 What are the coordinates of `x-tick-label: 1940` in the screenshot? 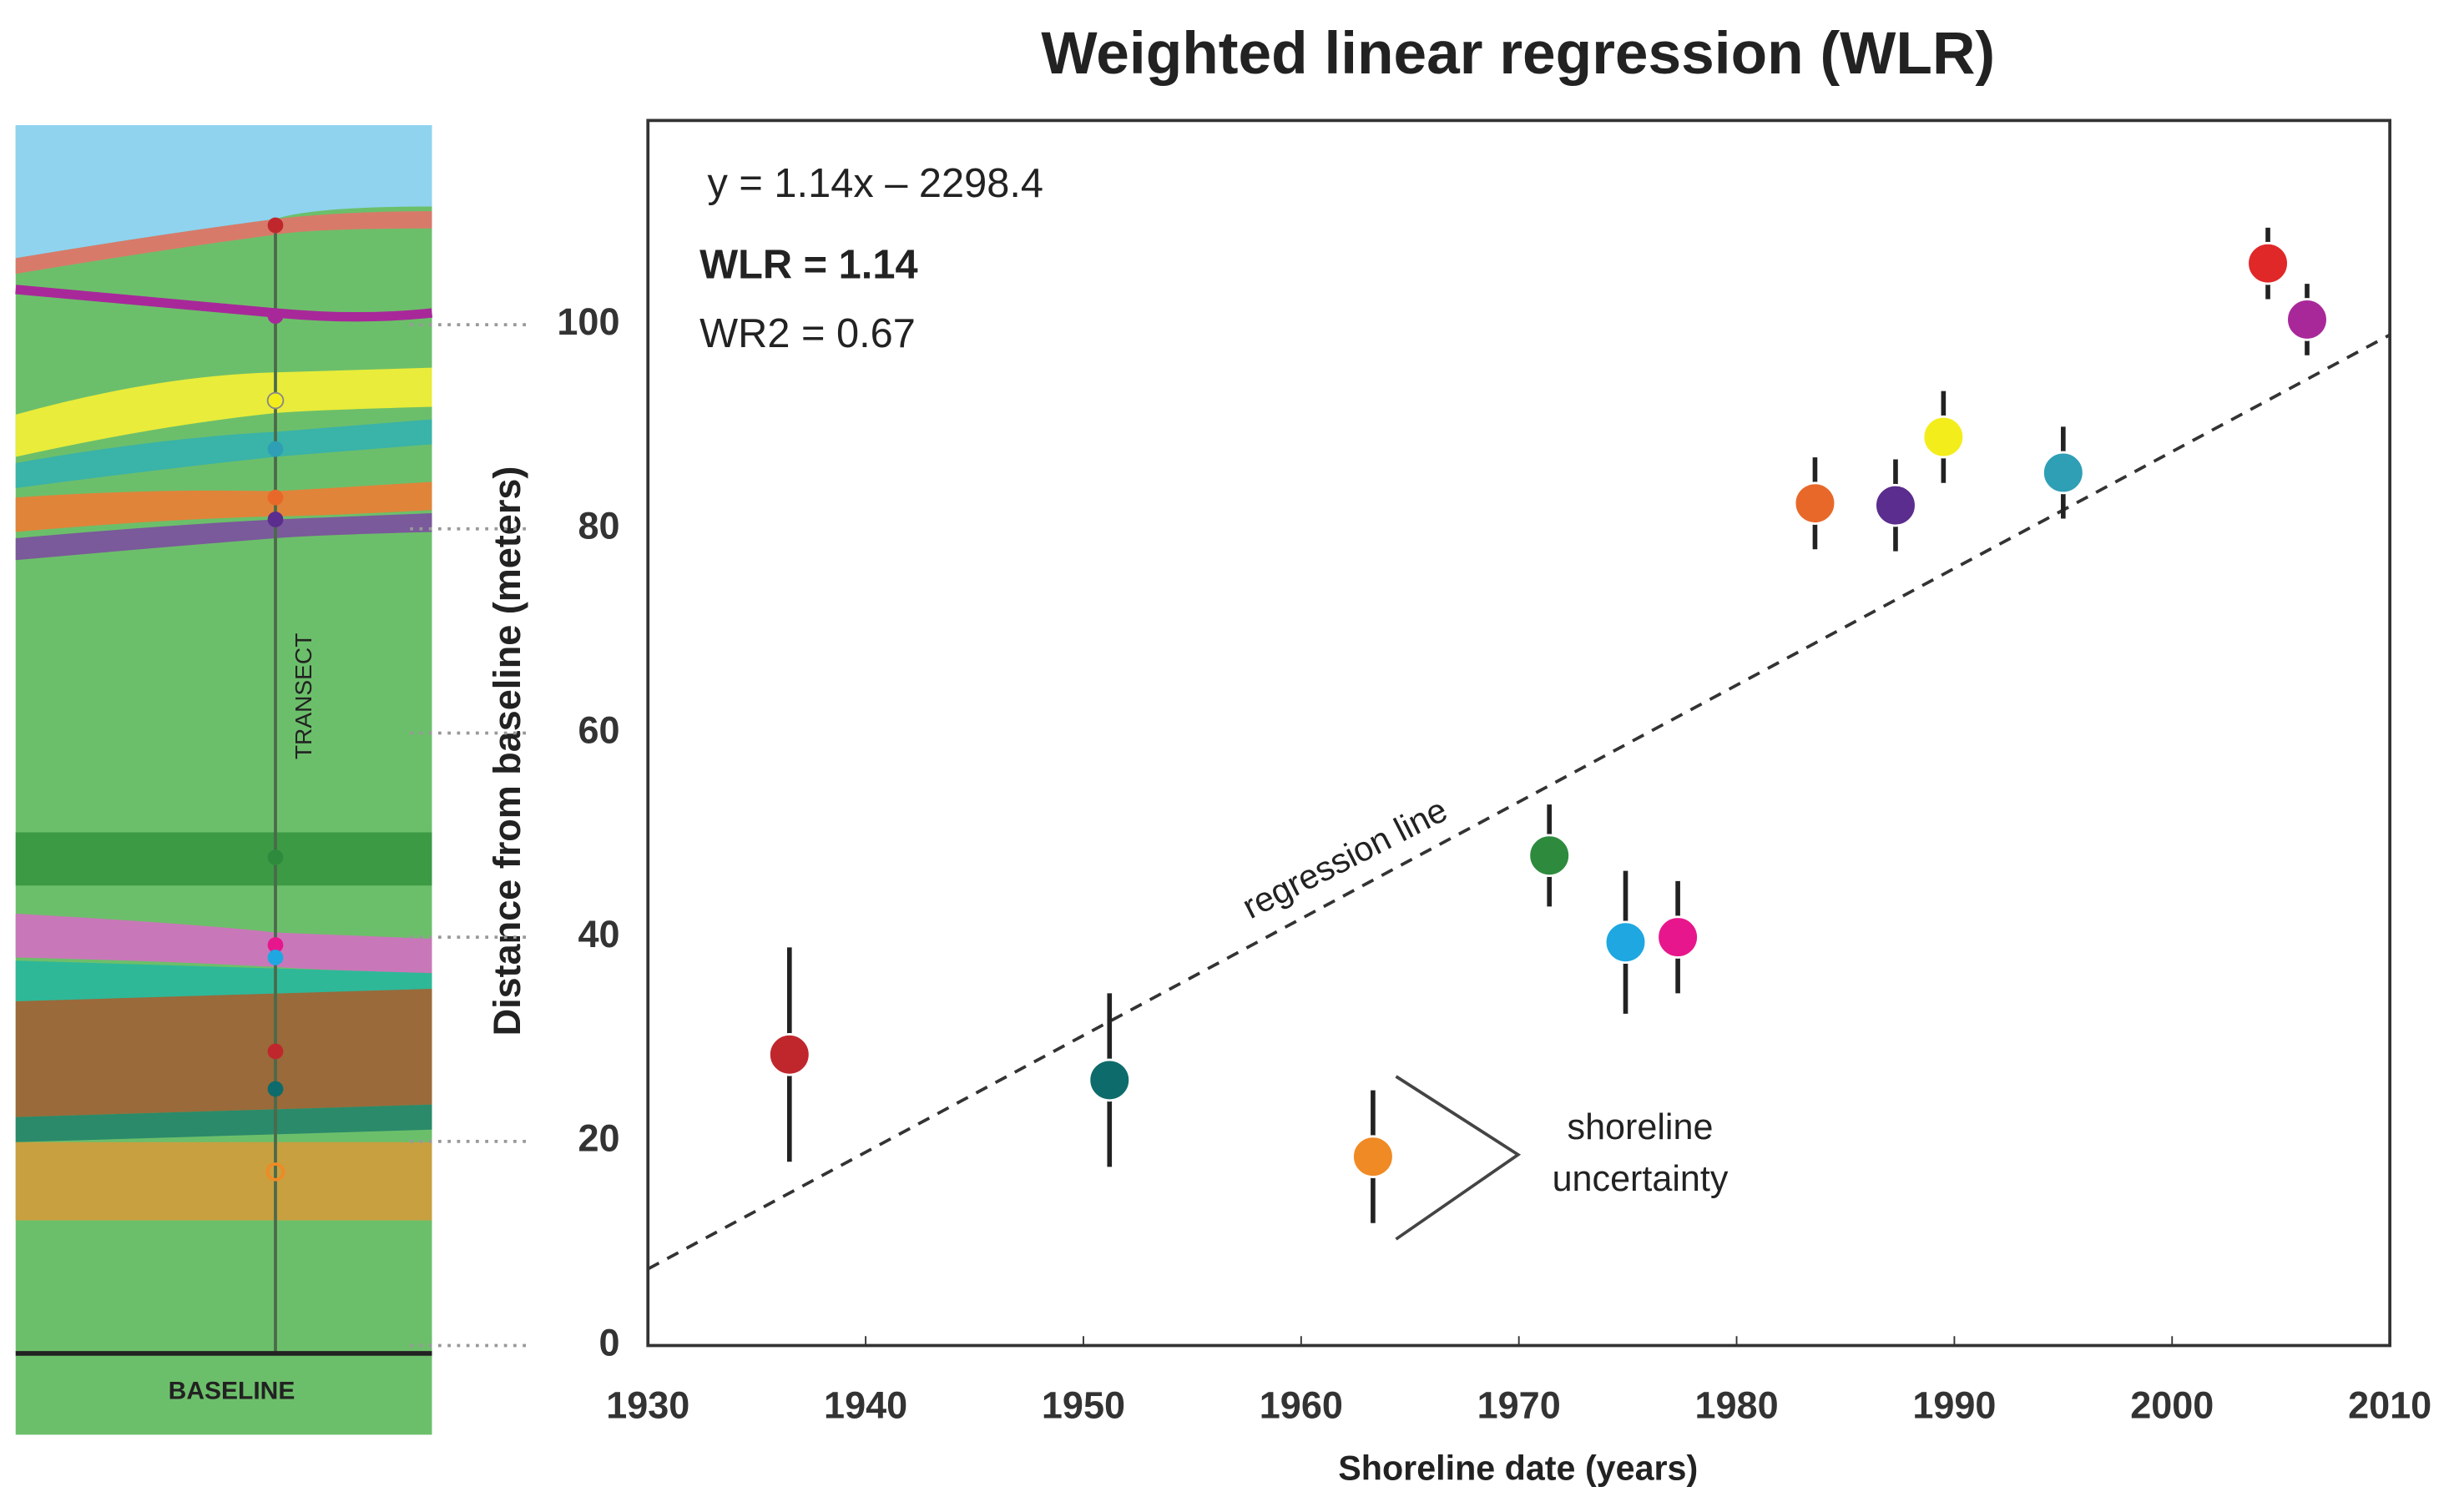 It's located at (866, 1404).